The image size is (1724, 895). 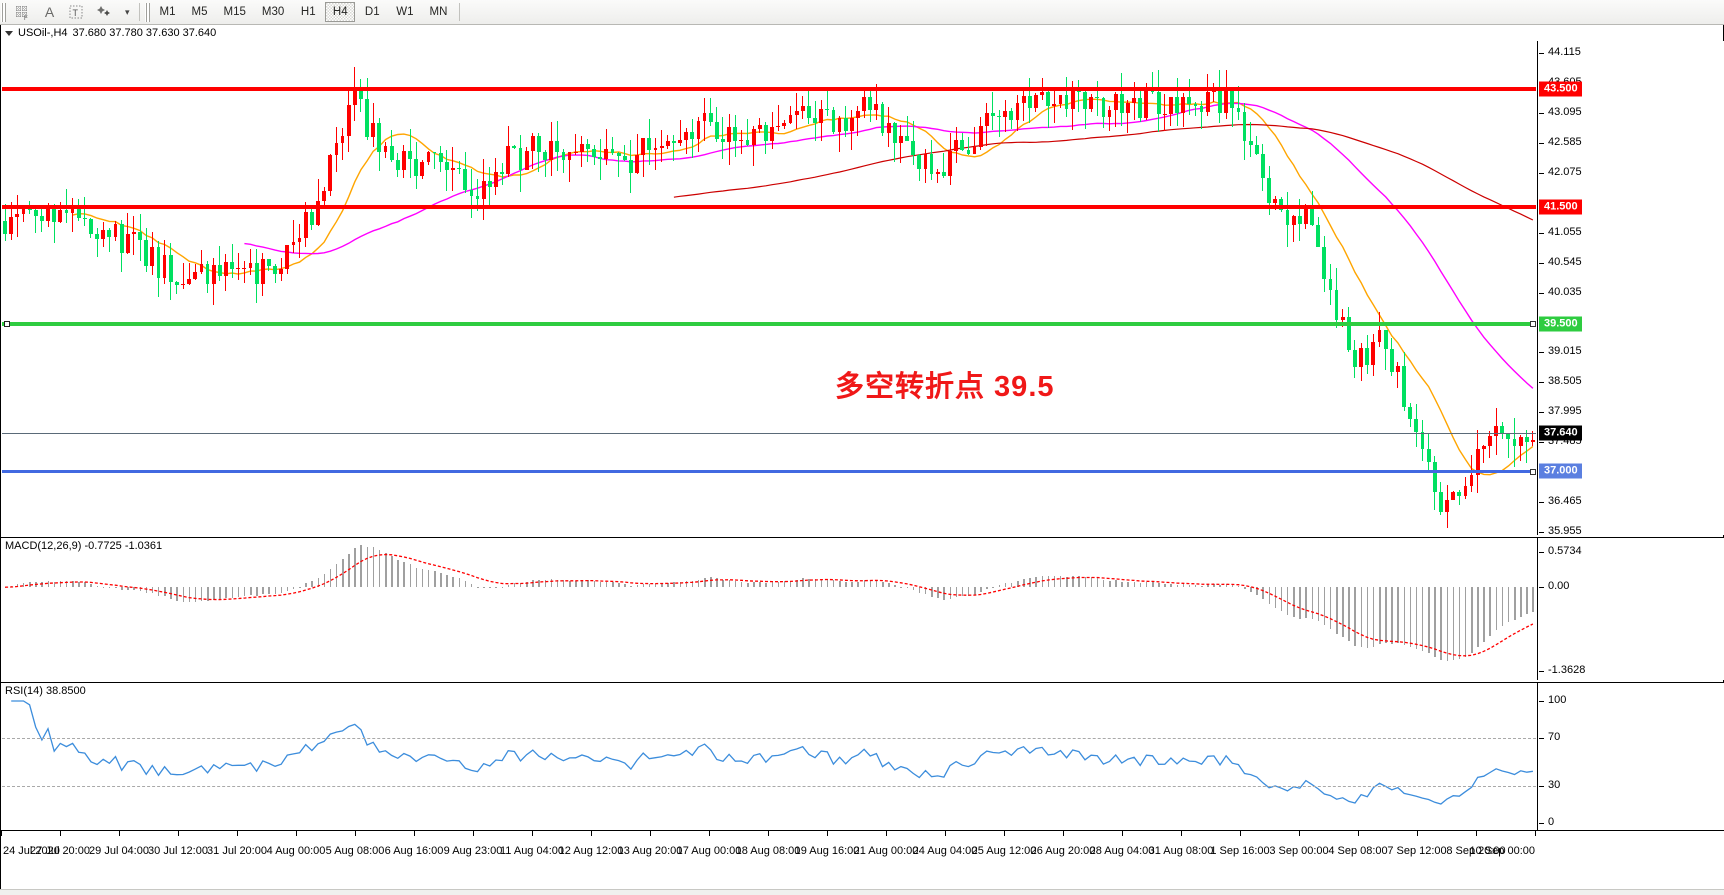 What do you see at coordinates (7, 323) in the screenshot?
I see `line-handle-left` at bounding box center [7, 323].